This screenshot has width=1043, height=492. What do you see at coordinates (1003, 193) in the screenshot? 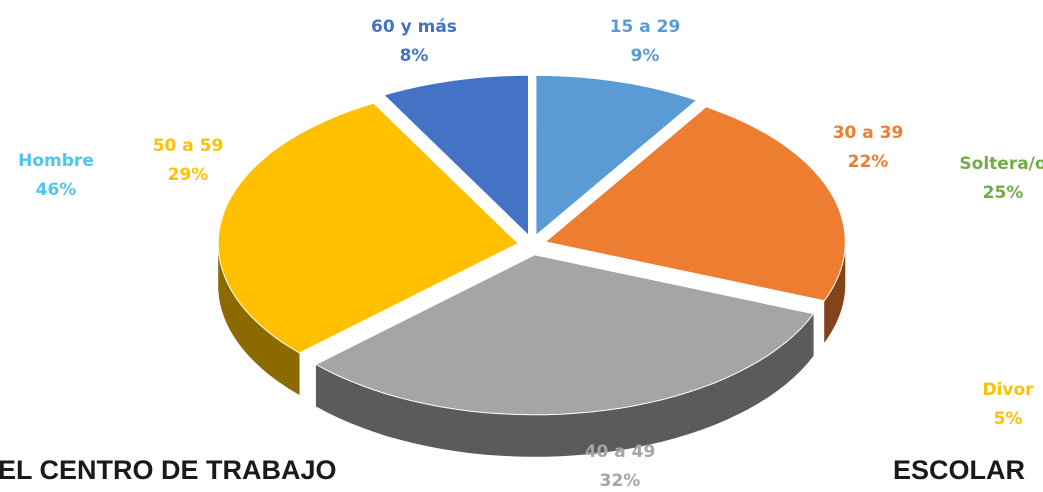
I see `value-label: 25%` at bounding box center [1003, 193].